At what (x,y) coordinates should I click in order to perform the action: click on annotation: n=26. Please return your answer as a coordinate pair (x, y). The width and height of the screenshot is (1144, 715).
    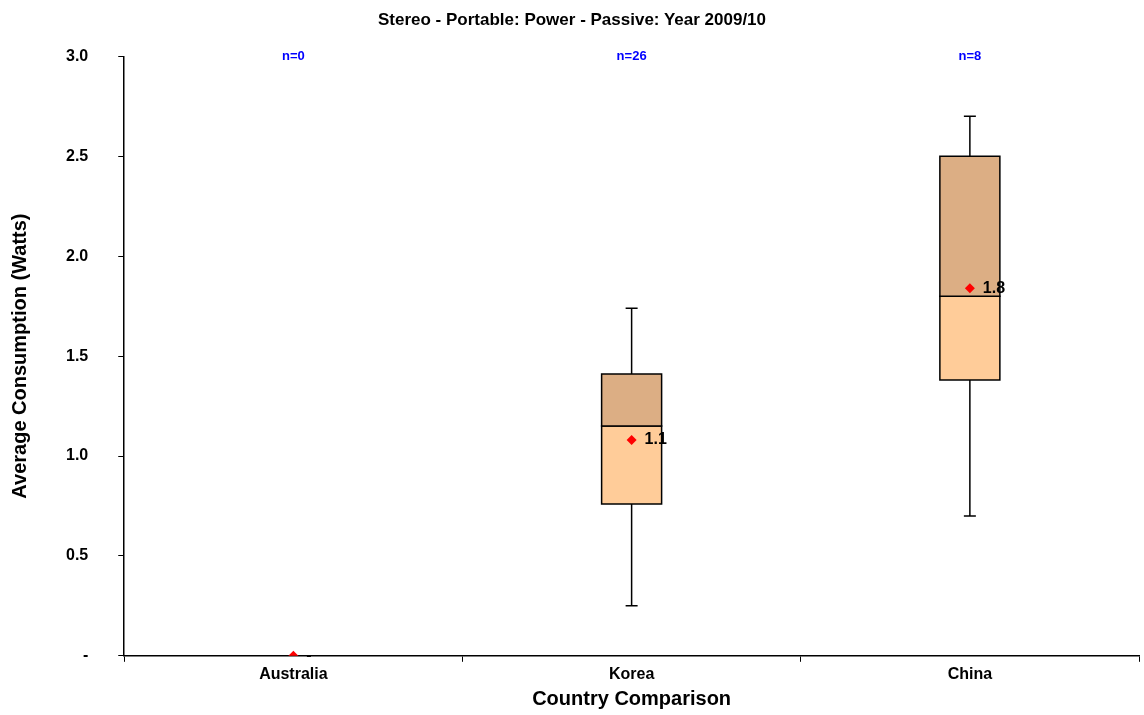
    Looking at the image, I should click on (631, 55).